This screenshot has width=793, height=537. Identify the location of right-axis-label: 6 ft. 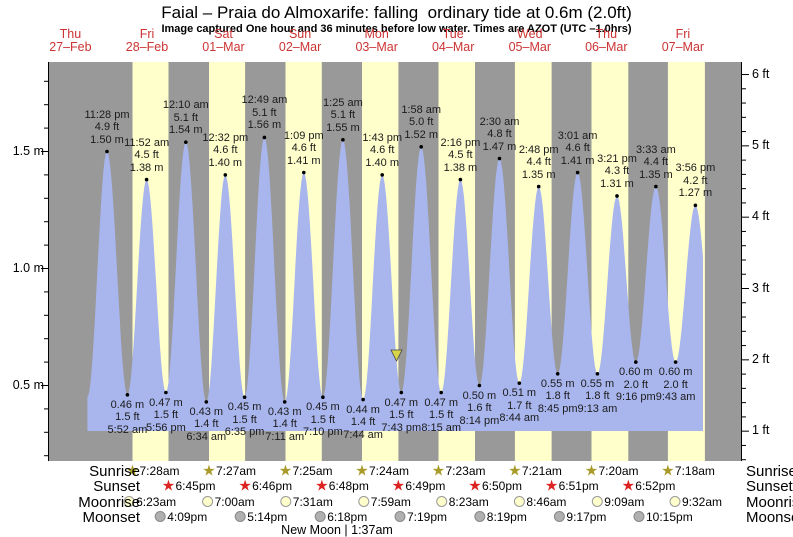
(761, 73).